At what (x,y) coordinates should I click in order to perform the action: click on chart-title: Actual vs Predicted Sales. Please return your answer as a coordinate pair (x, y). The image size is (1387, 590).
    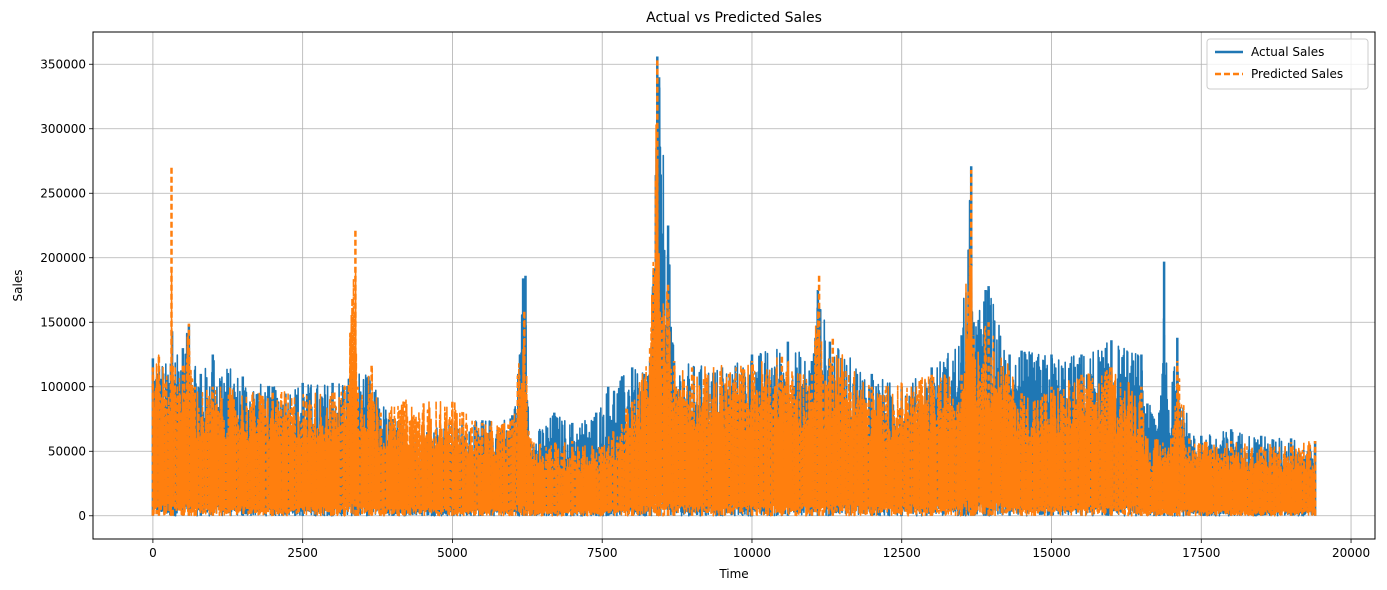
    Looking at the image, I should click on (734, 18).